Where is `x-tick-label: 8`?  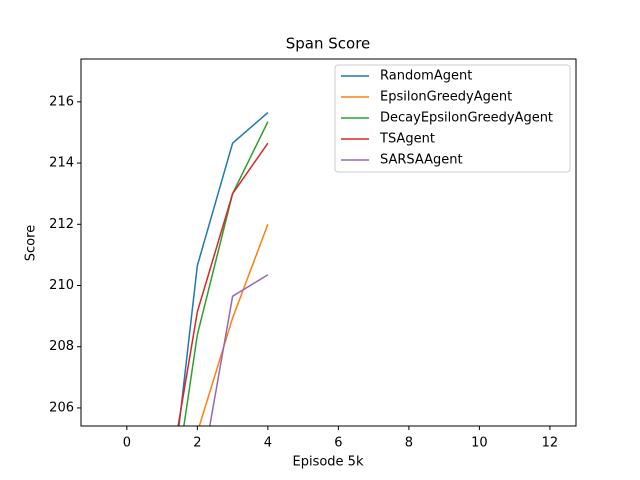
x-tick-label: 8 is located at coordinates (409, 443).